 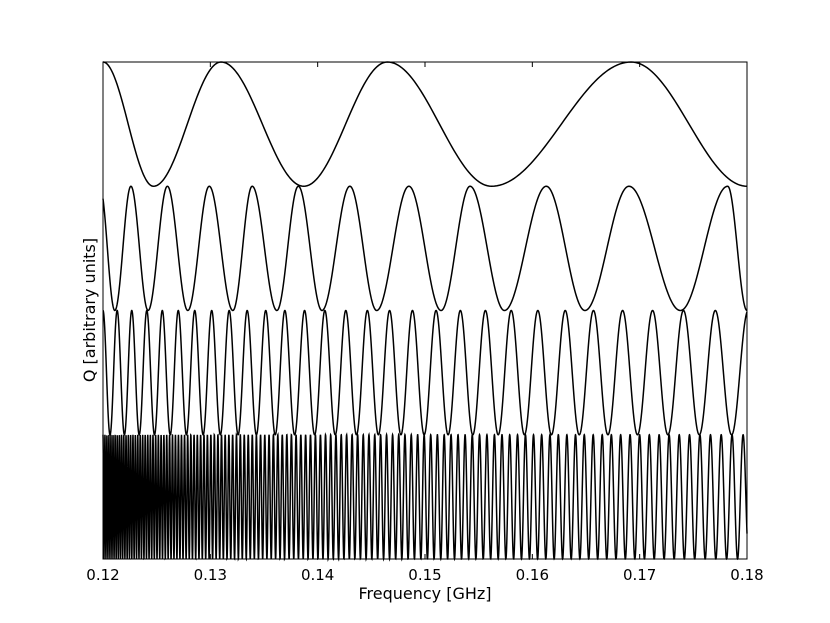 What do you see at coordinates (639, 575) in the screenshot?
I see `x-tick-label: 0.17` at bounding box center [639, 575].